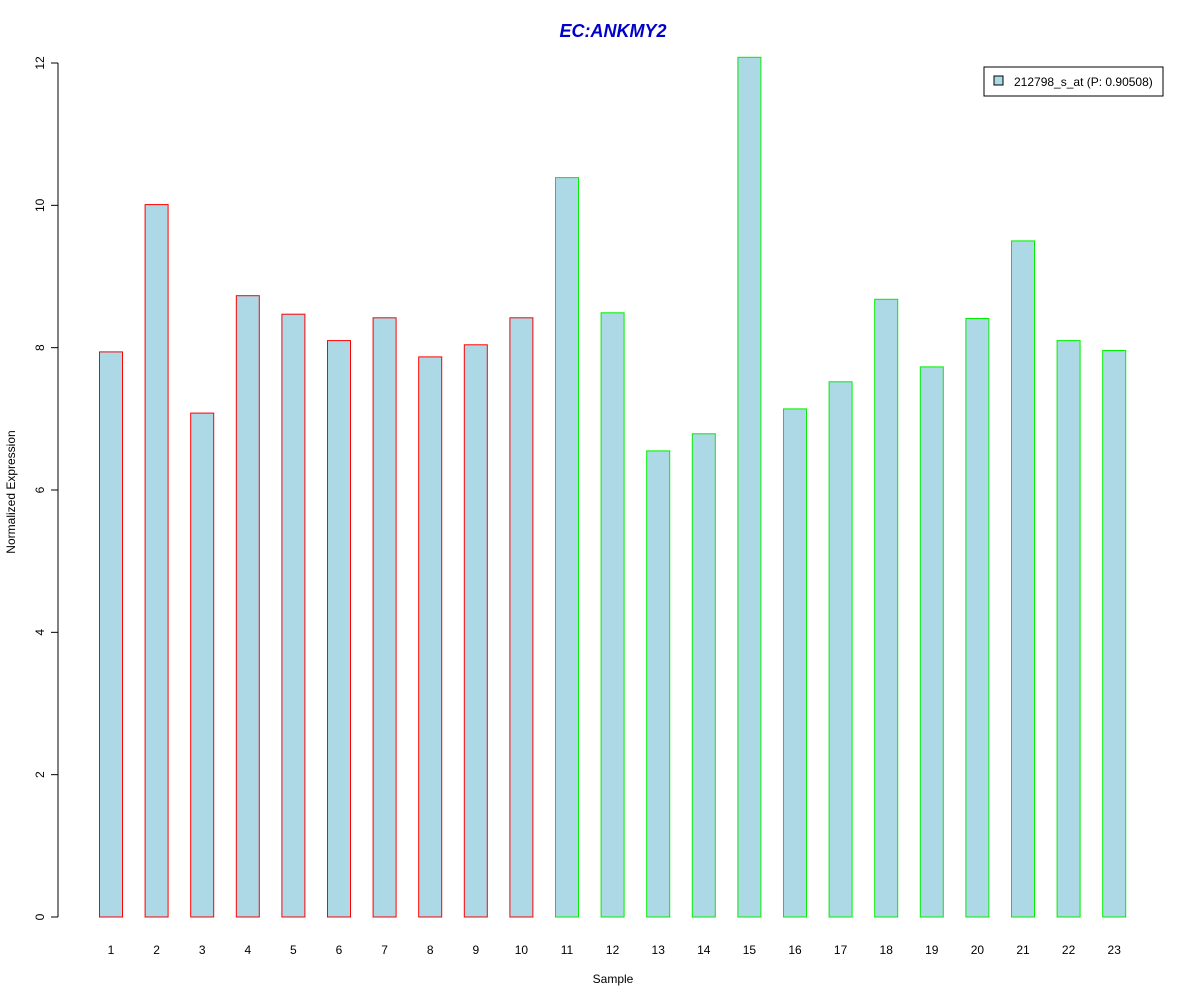  I want to click on legend: 212798_s_at (P: 0.90508), so click(1073, 81).